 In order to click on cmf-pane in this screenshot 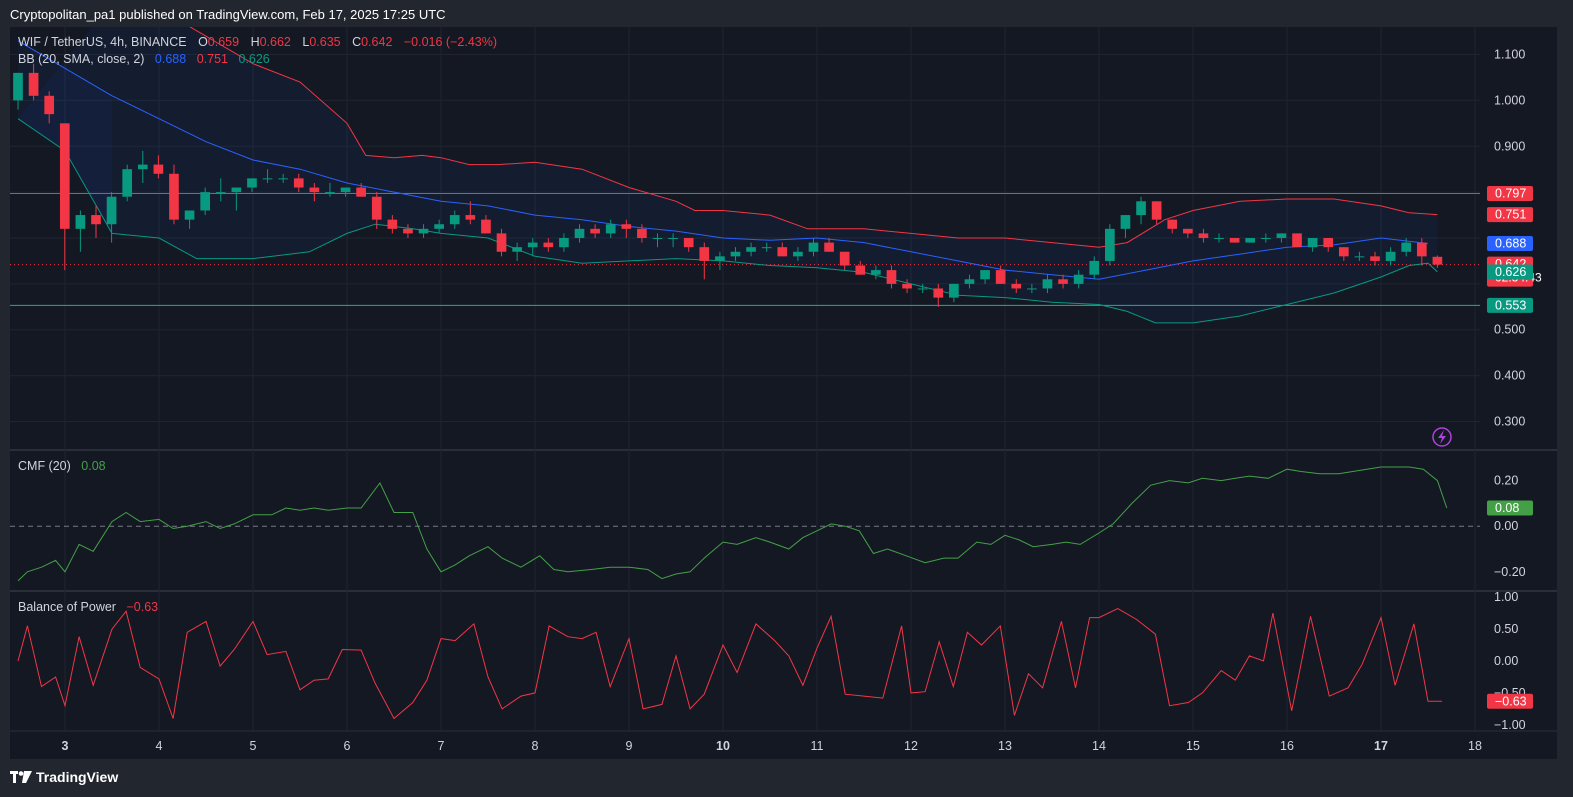, I will do `click(745, 524)`.